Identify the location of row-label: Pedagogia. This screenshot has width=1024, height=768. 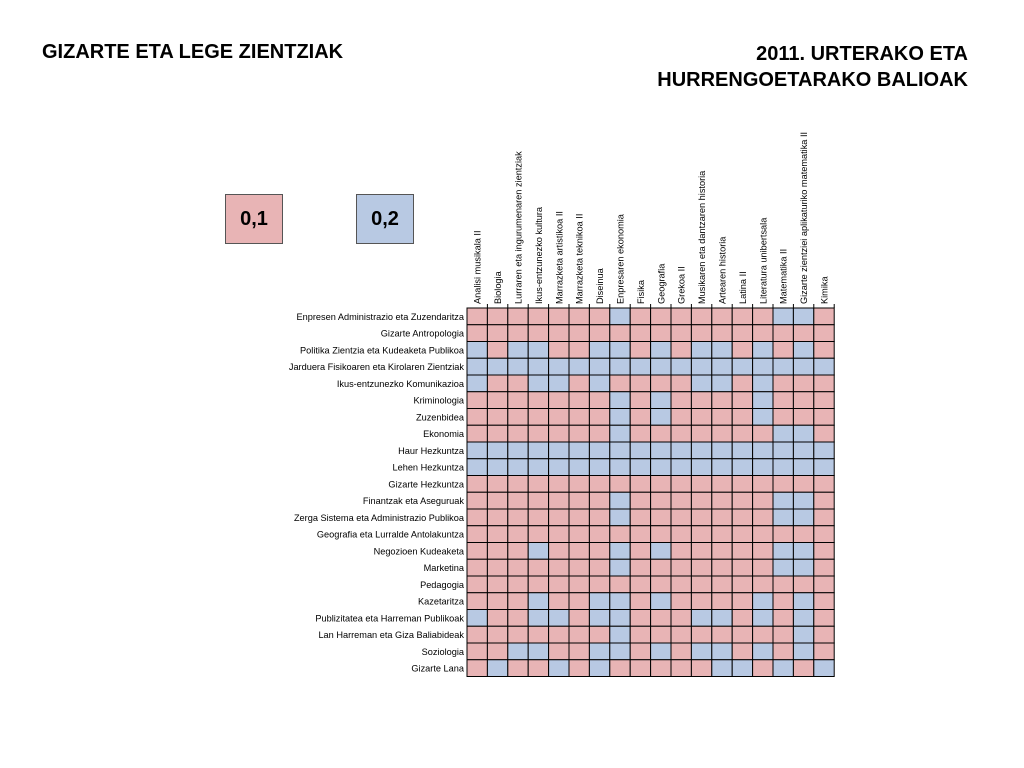
(442, 585).